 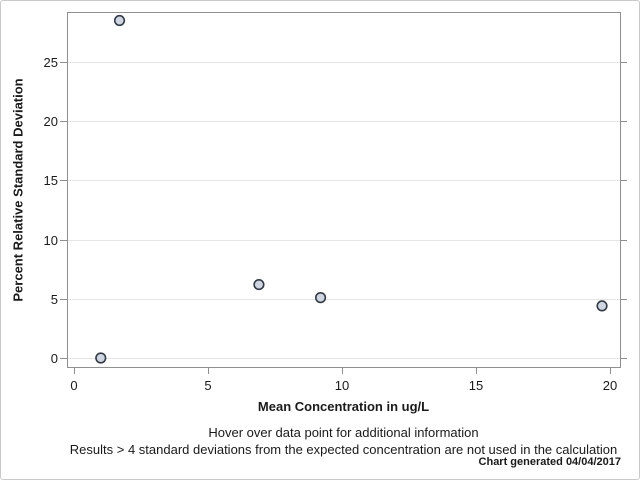 What do you see at coordinates (50, 62) in the screenshot?
I see `y-axis-tick-label: 25` at bounding box center [50, 62].